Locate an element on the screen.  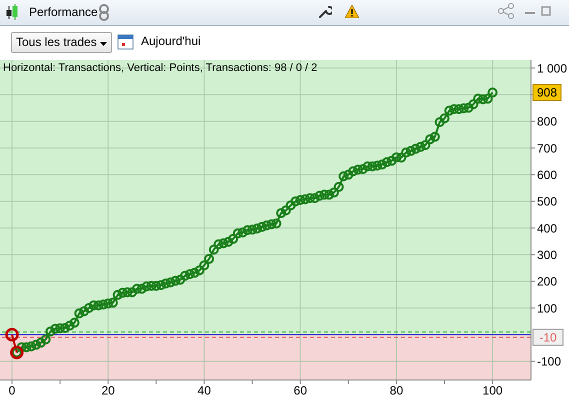
text: 908 is located at coordinates (547, 93).